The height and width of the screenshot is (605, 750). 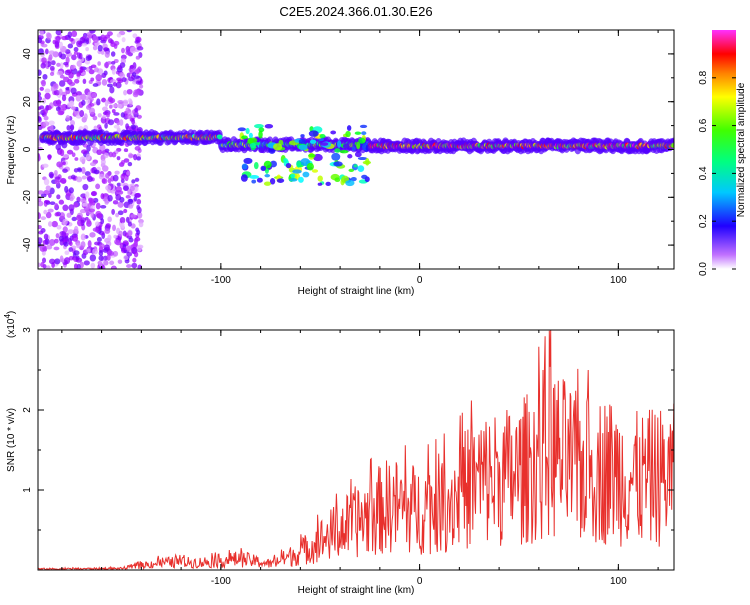 I want to click on colorbar-label: Normalized spectral amplitude, so click(x=741, y=149).